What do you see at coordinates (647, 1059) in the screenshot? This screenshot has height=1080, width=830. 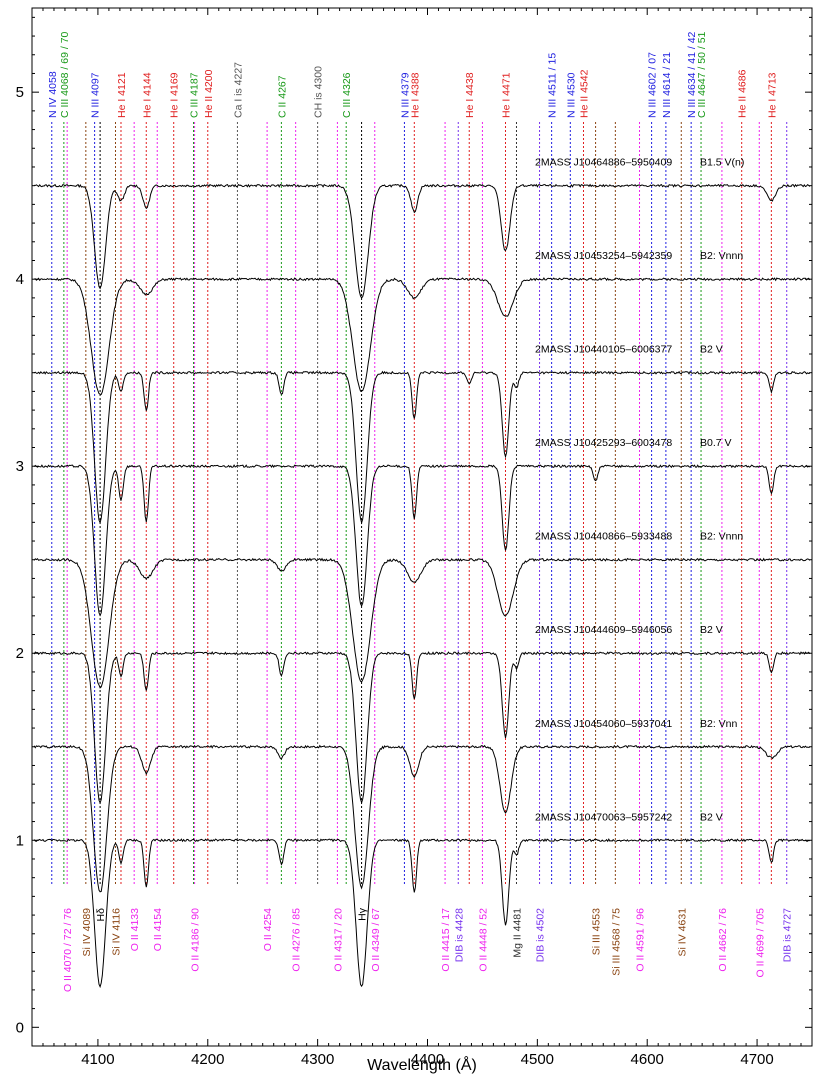 I see `x-tick-label: 4600` at bounding box center [647, 1059].